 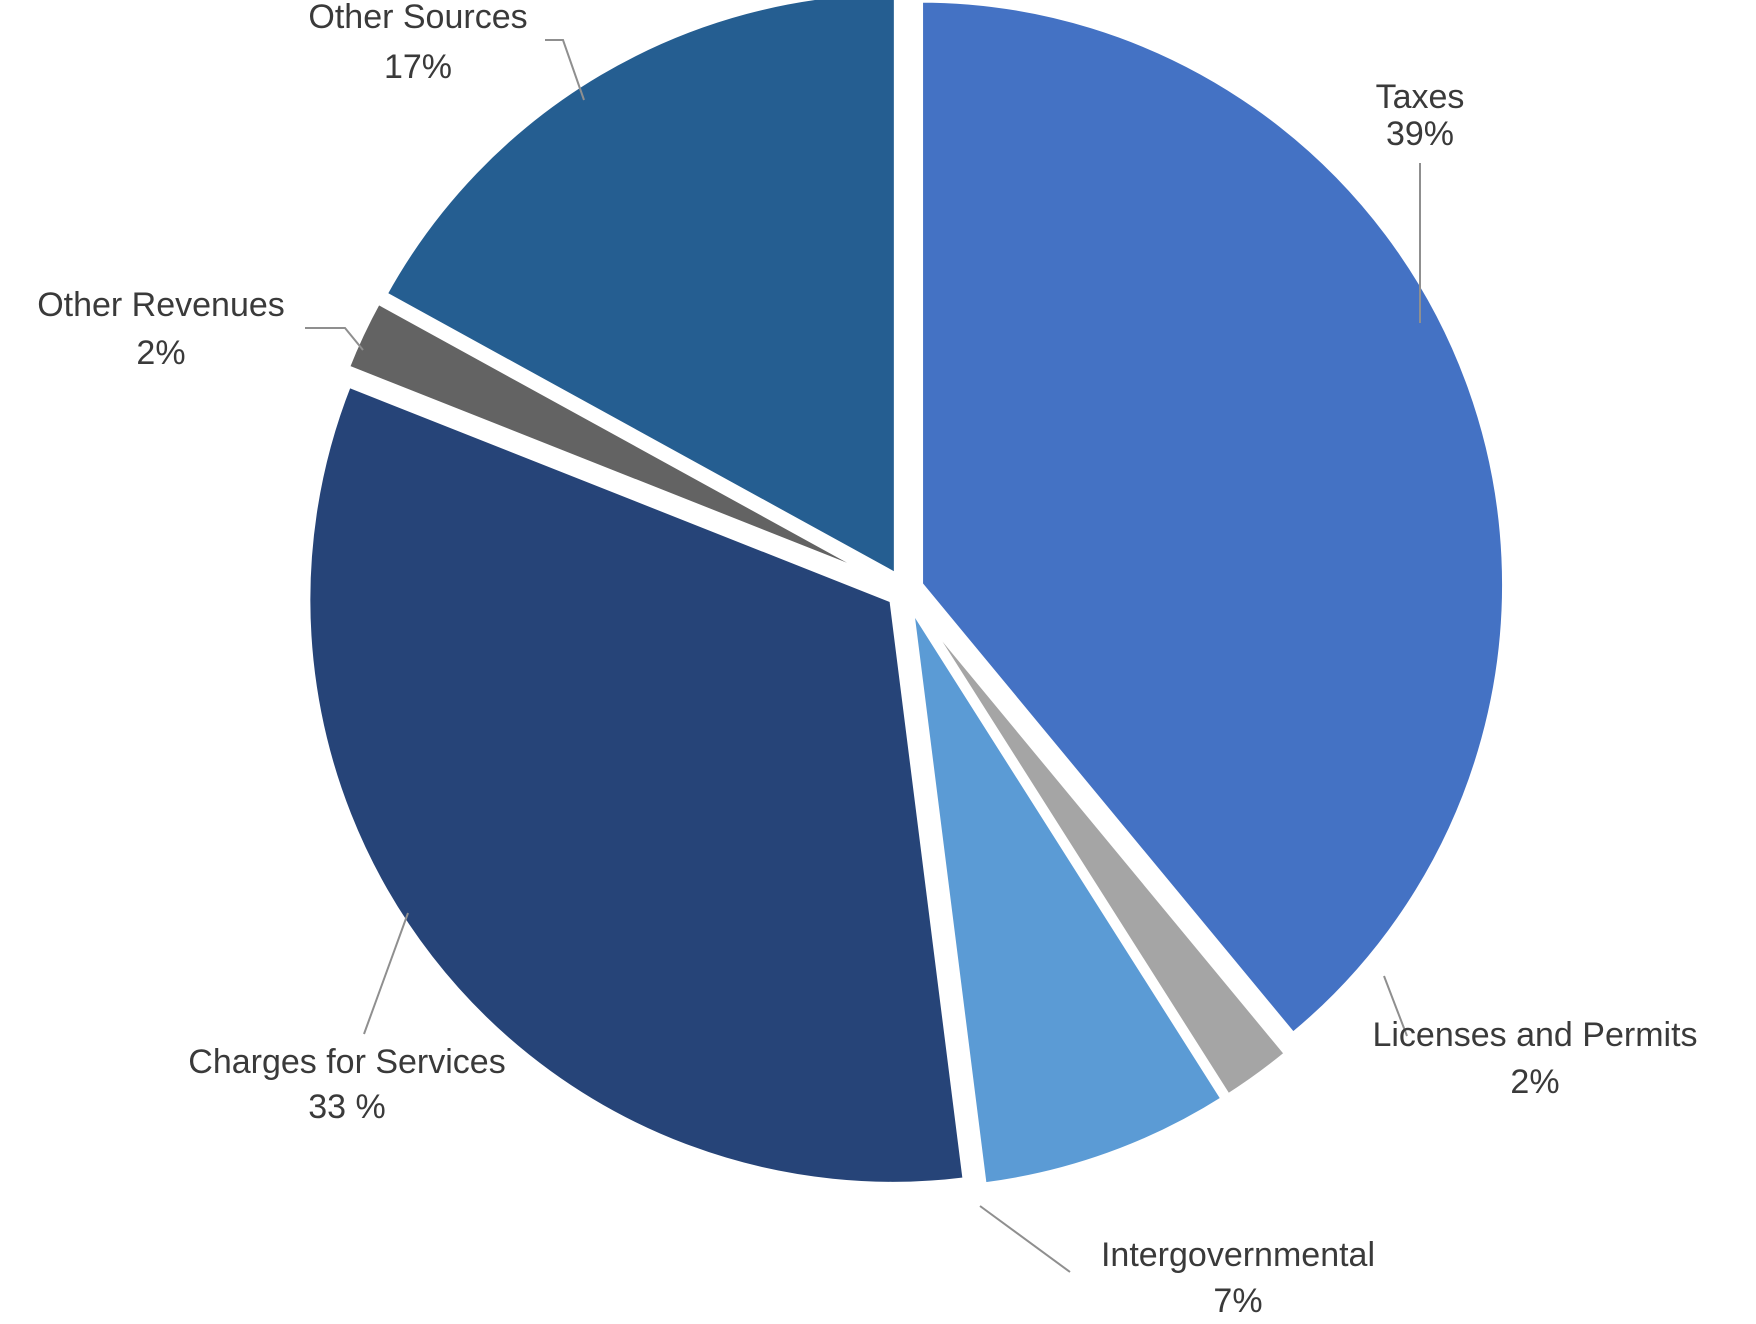 I want to click on pie-slice-other-sources, so click(x=640, y=291).